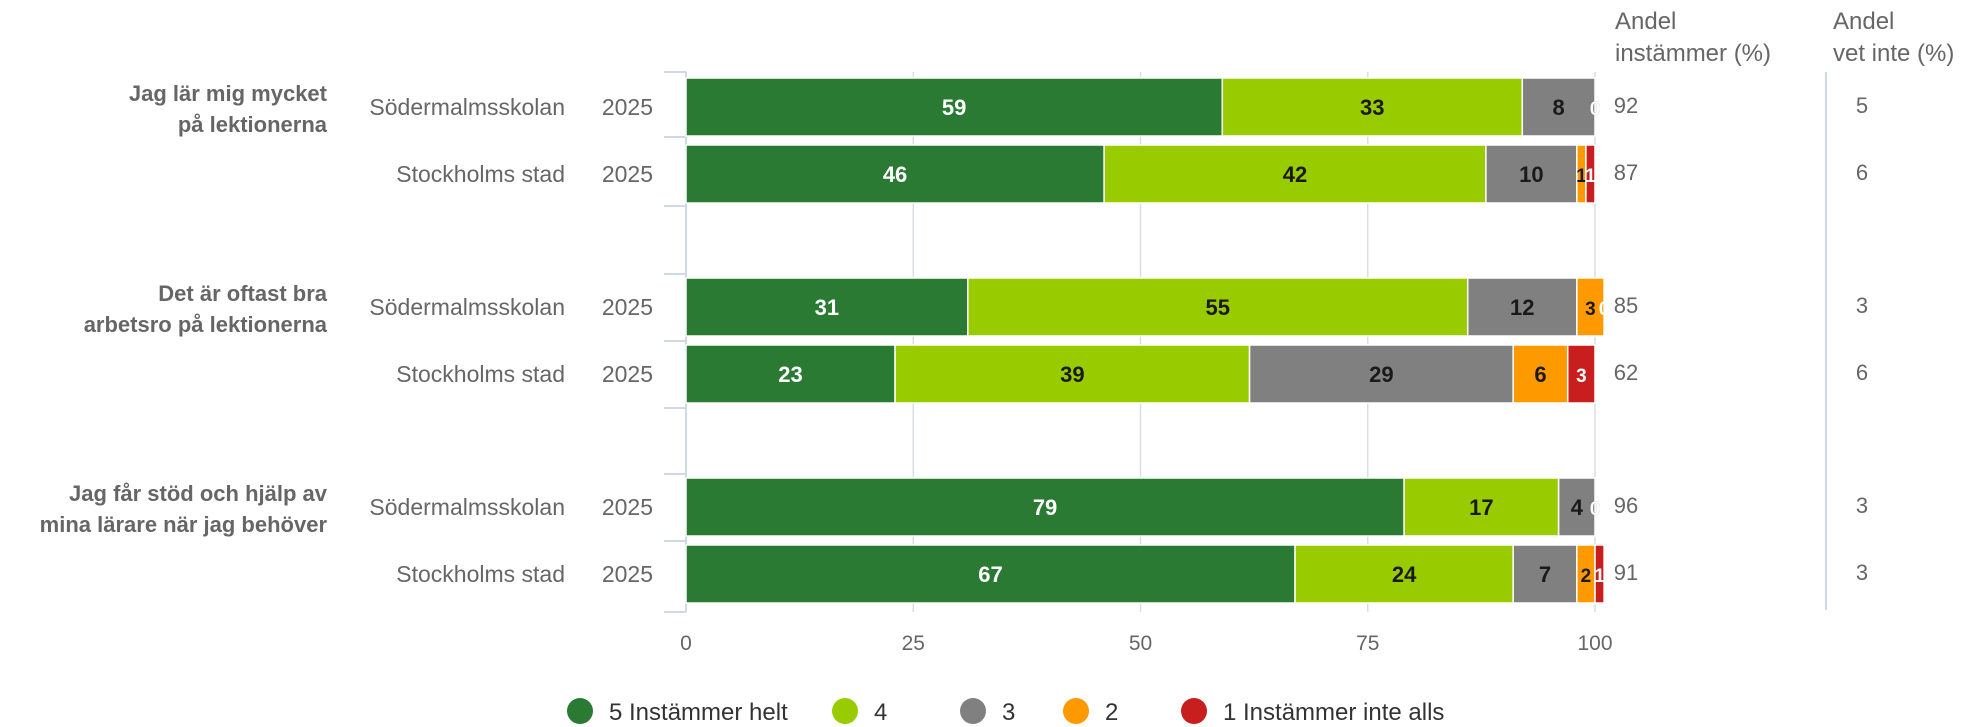 The height and width of the screenshot is (727, 1976). I want to click on data-label: 31, so click(827, 307).